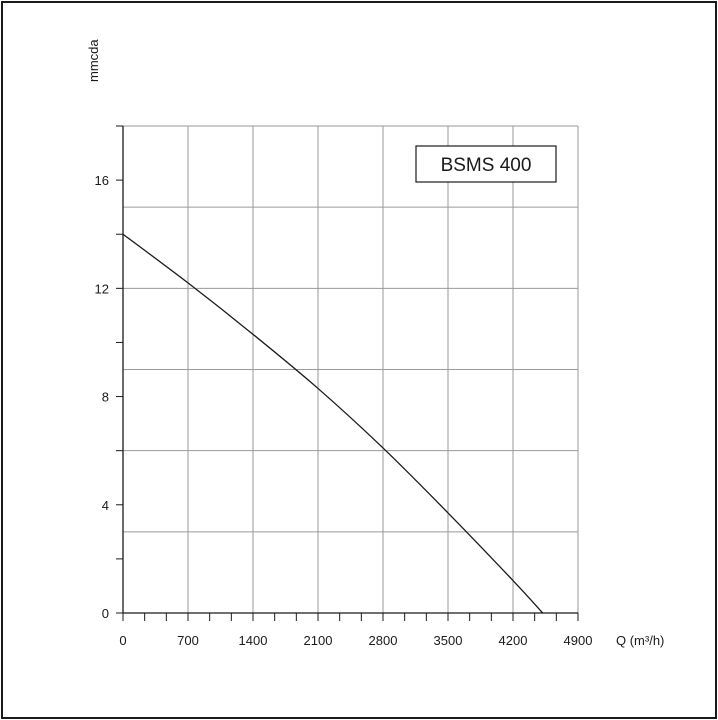 The width and height of the screenshot is (718, 720). I want to click on y-axis-title: mmcda, so click(93, 60).